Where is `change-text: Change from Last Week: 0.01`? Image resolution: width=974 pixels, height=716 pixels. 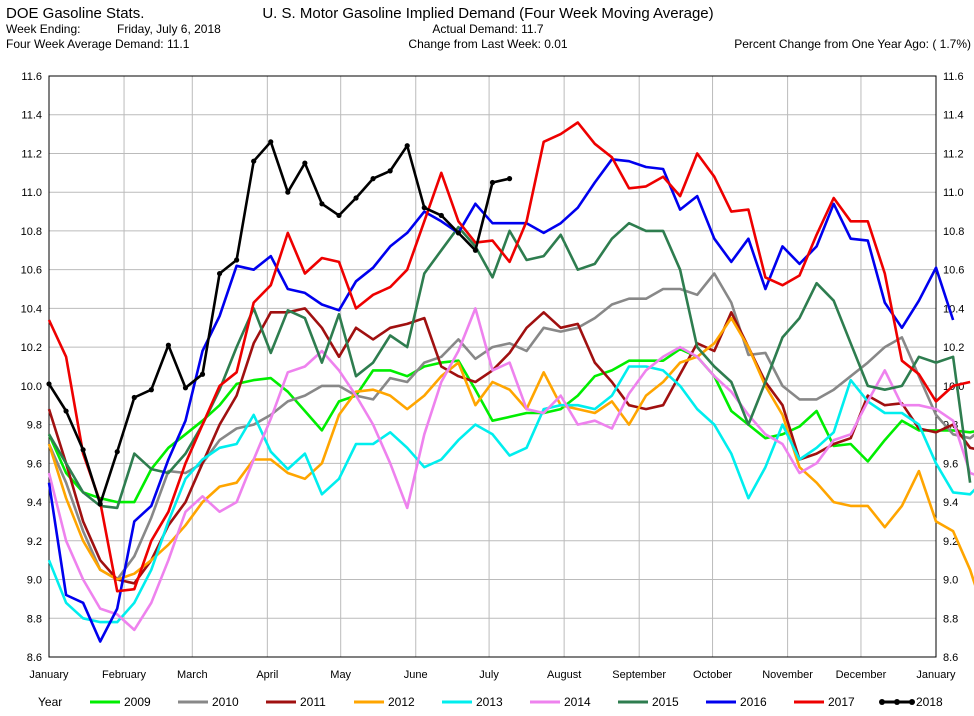 change-text: Change from Last Week: 0.01 is located at coordinates (488, 44).